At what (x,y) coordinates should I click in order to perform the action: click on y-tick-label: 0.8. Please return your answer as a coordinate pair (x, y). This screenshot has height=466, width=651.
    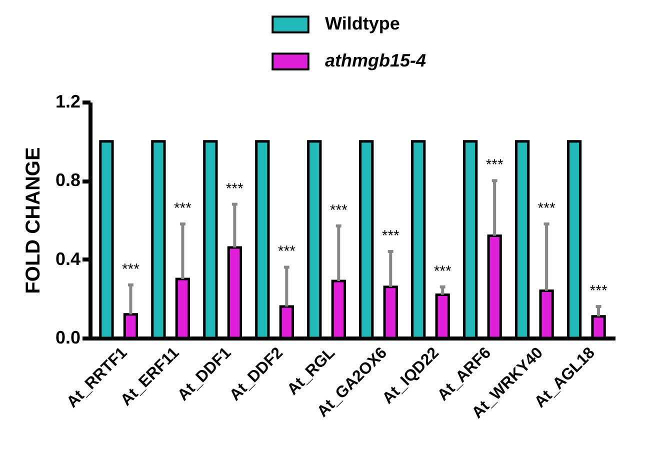
    Looking at the image, I should click on (67, 180).